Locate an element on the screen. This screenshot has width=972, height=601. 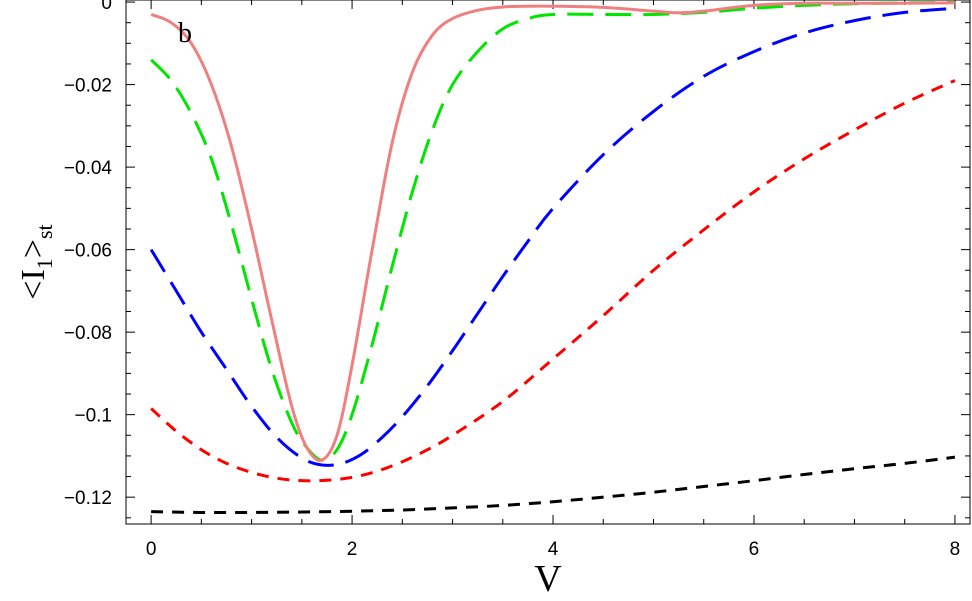
y-tick-label: −0.02 is located at coordinates (88, 86).